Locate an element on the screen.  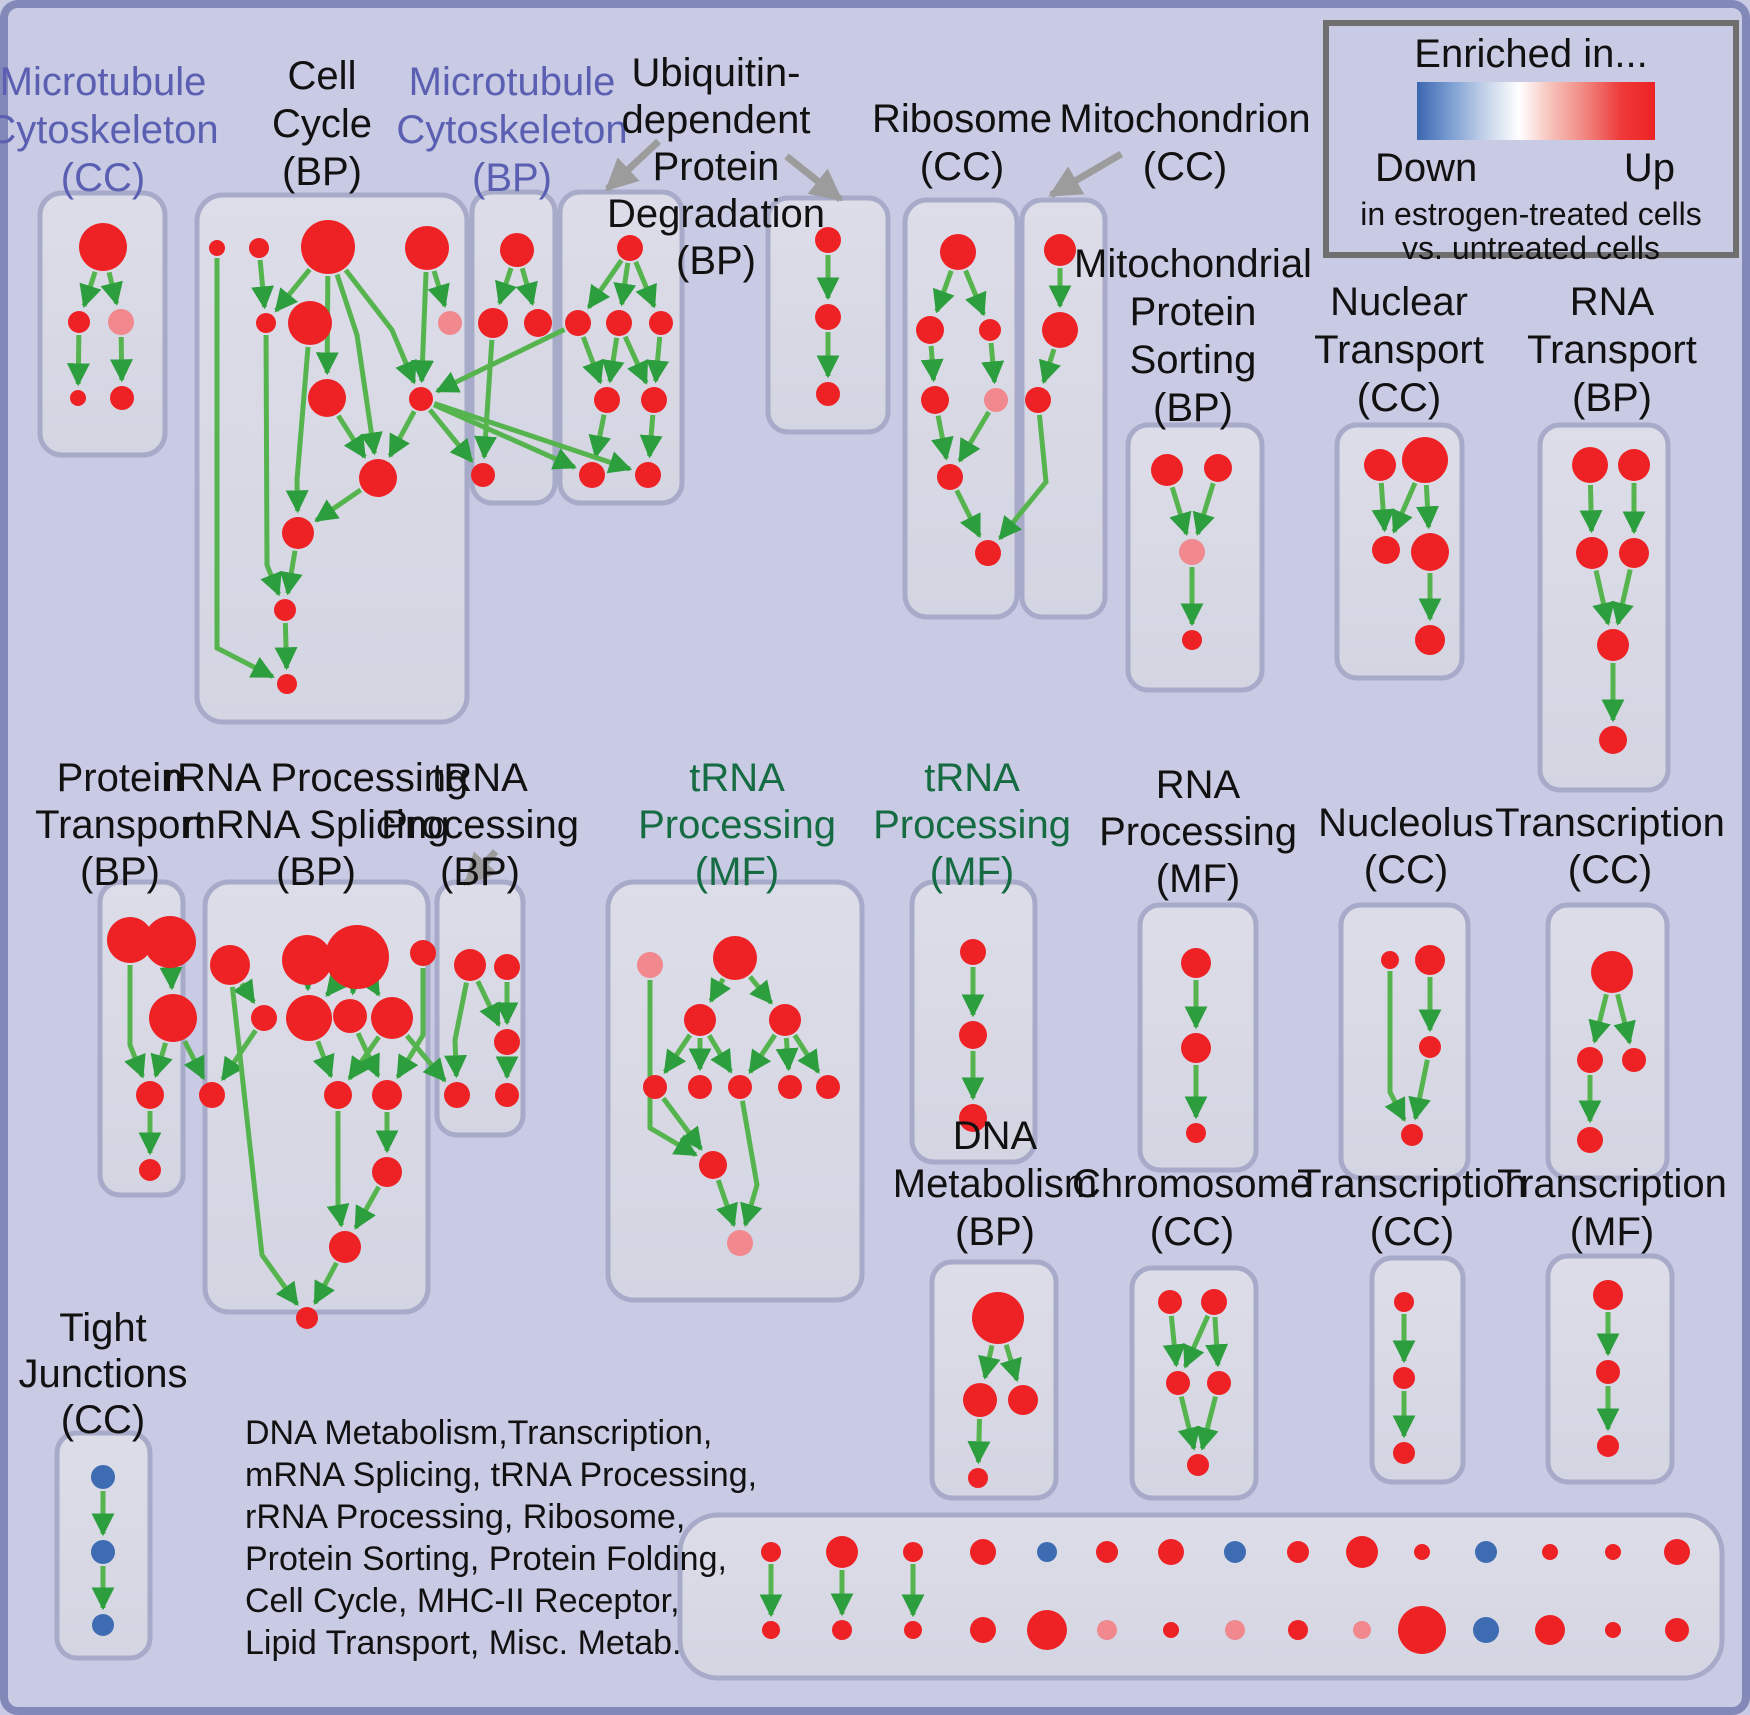
transcription-cc-2-label-line: (CC) is located at coordinates (1412, 1232).